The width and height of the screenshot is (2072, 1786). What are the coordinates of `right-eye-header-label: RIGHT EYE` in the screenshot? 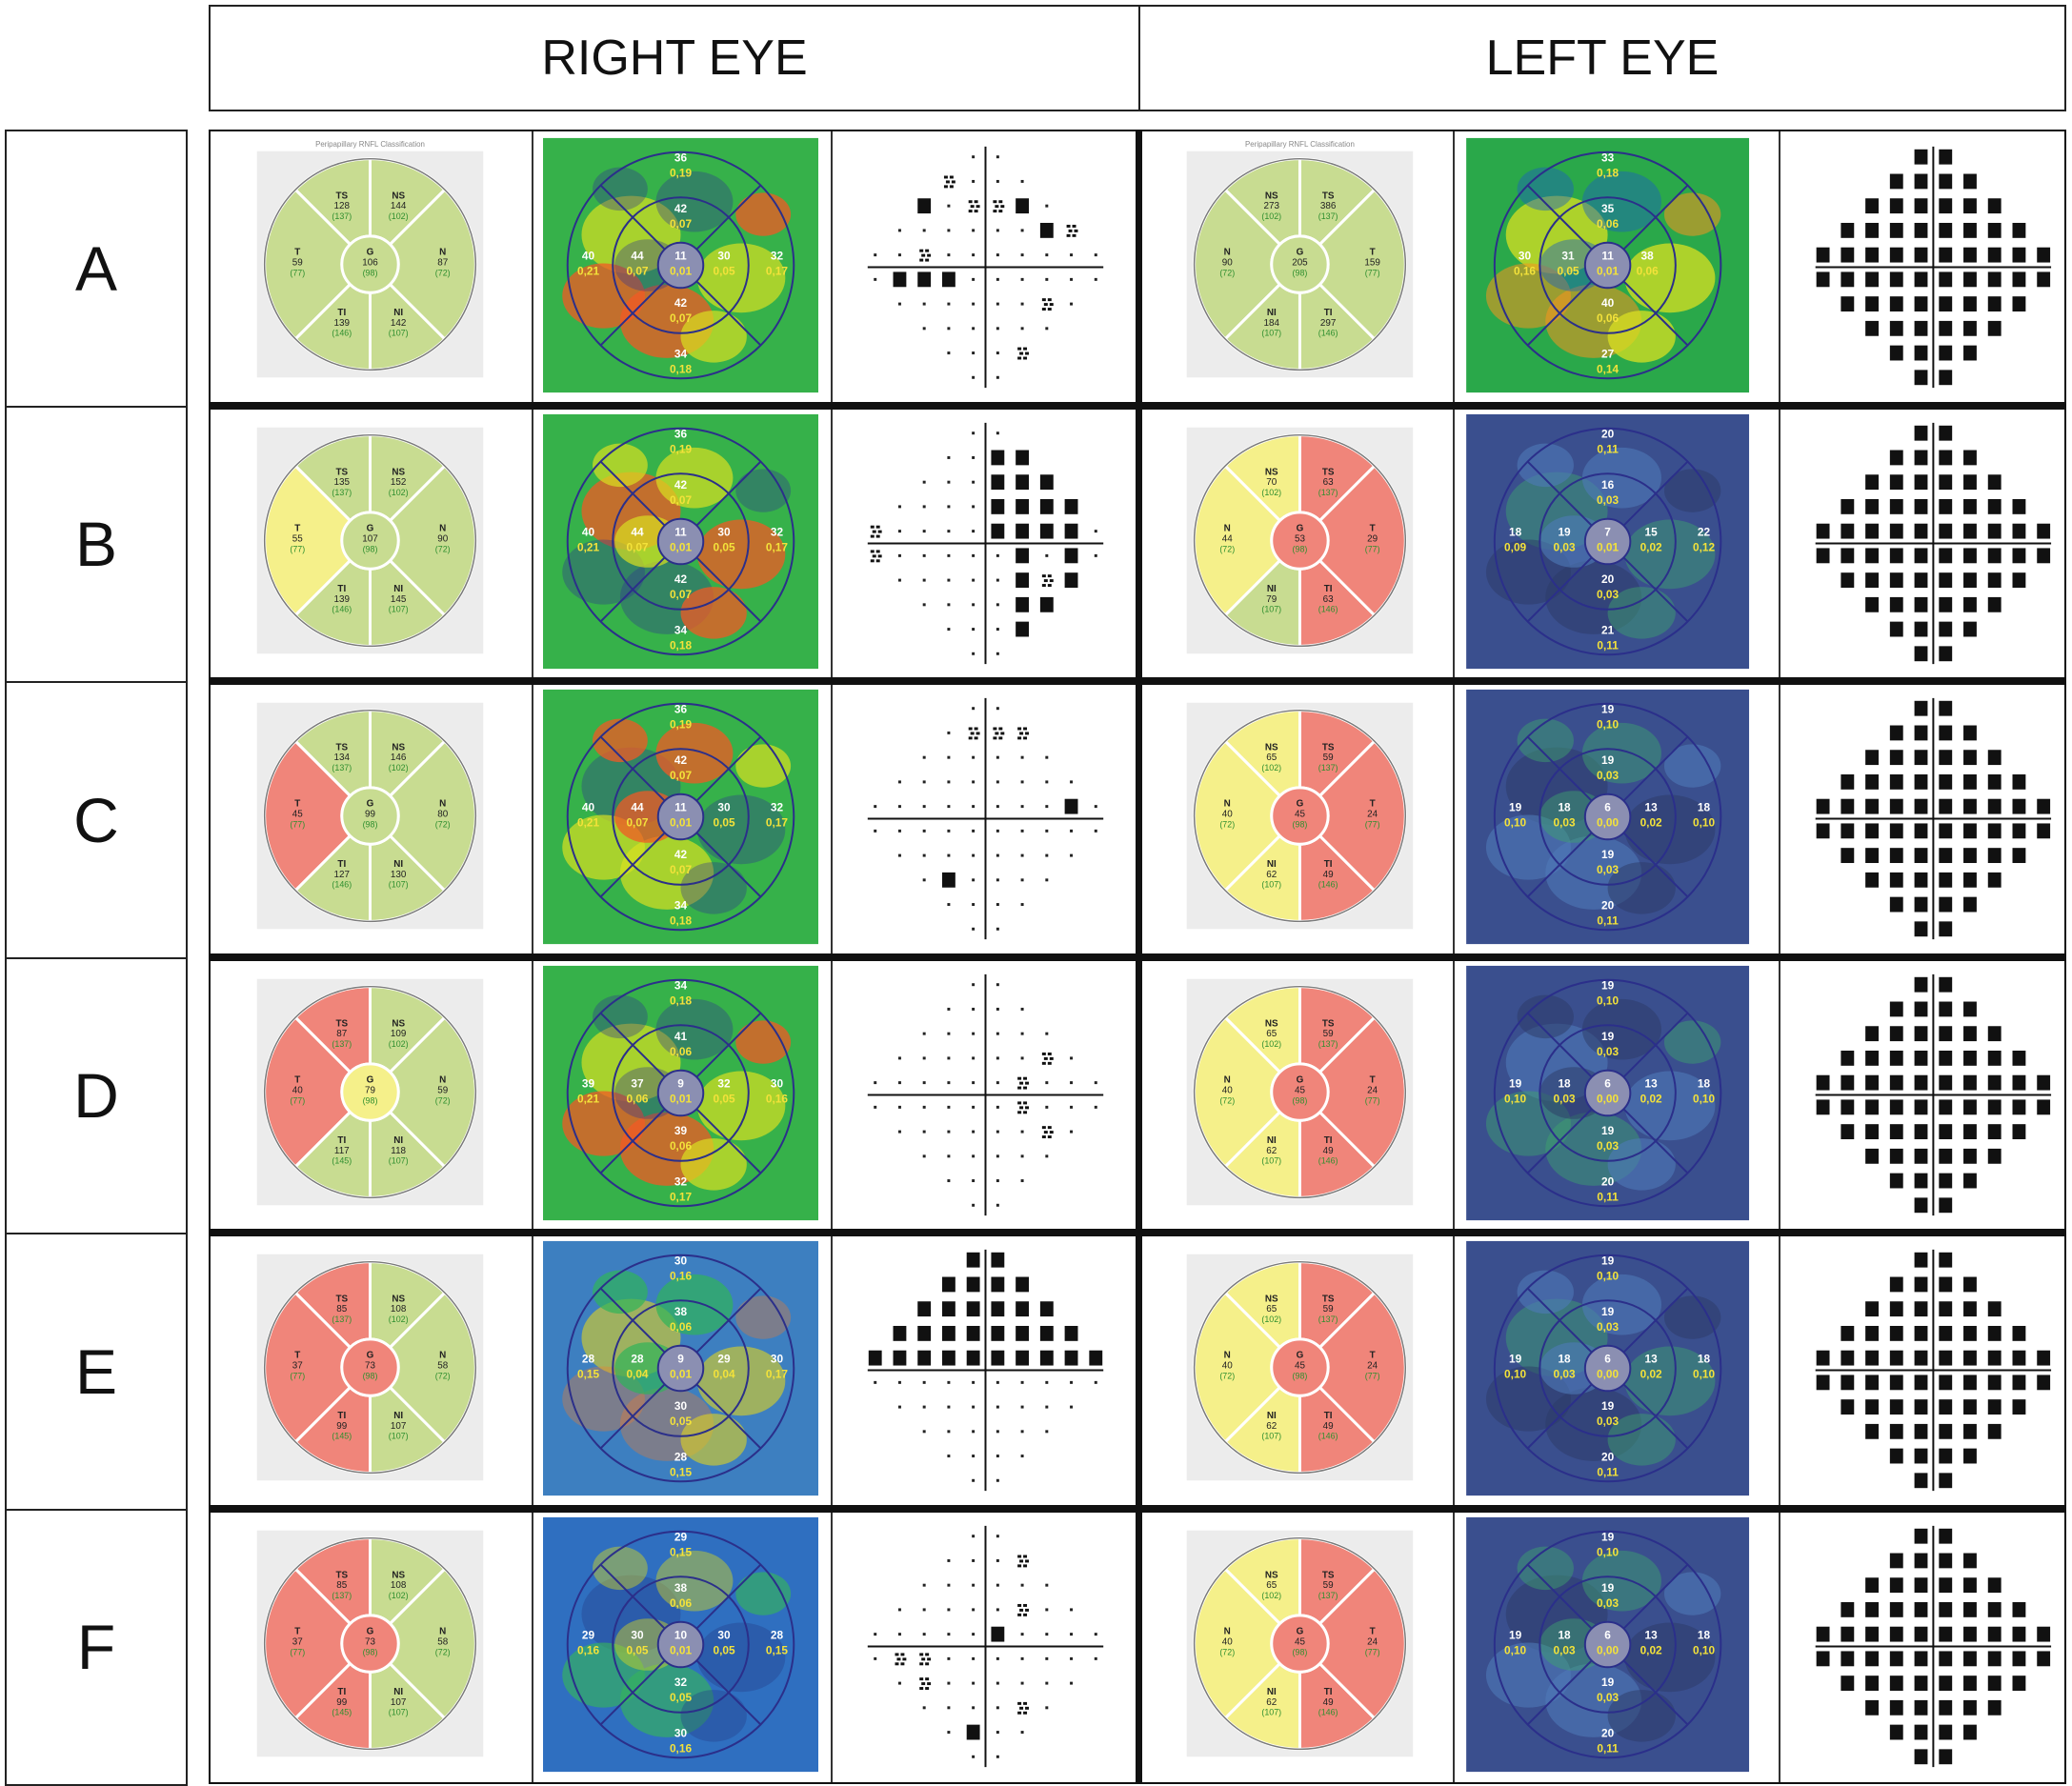 It's located at (674, 59).